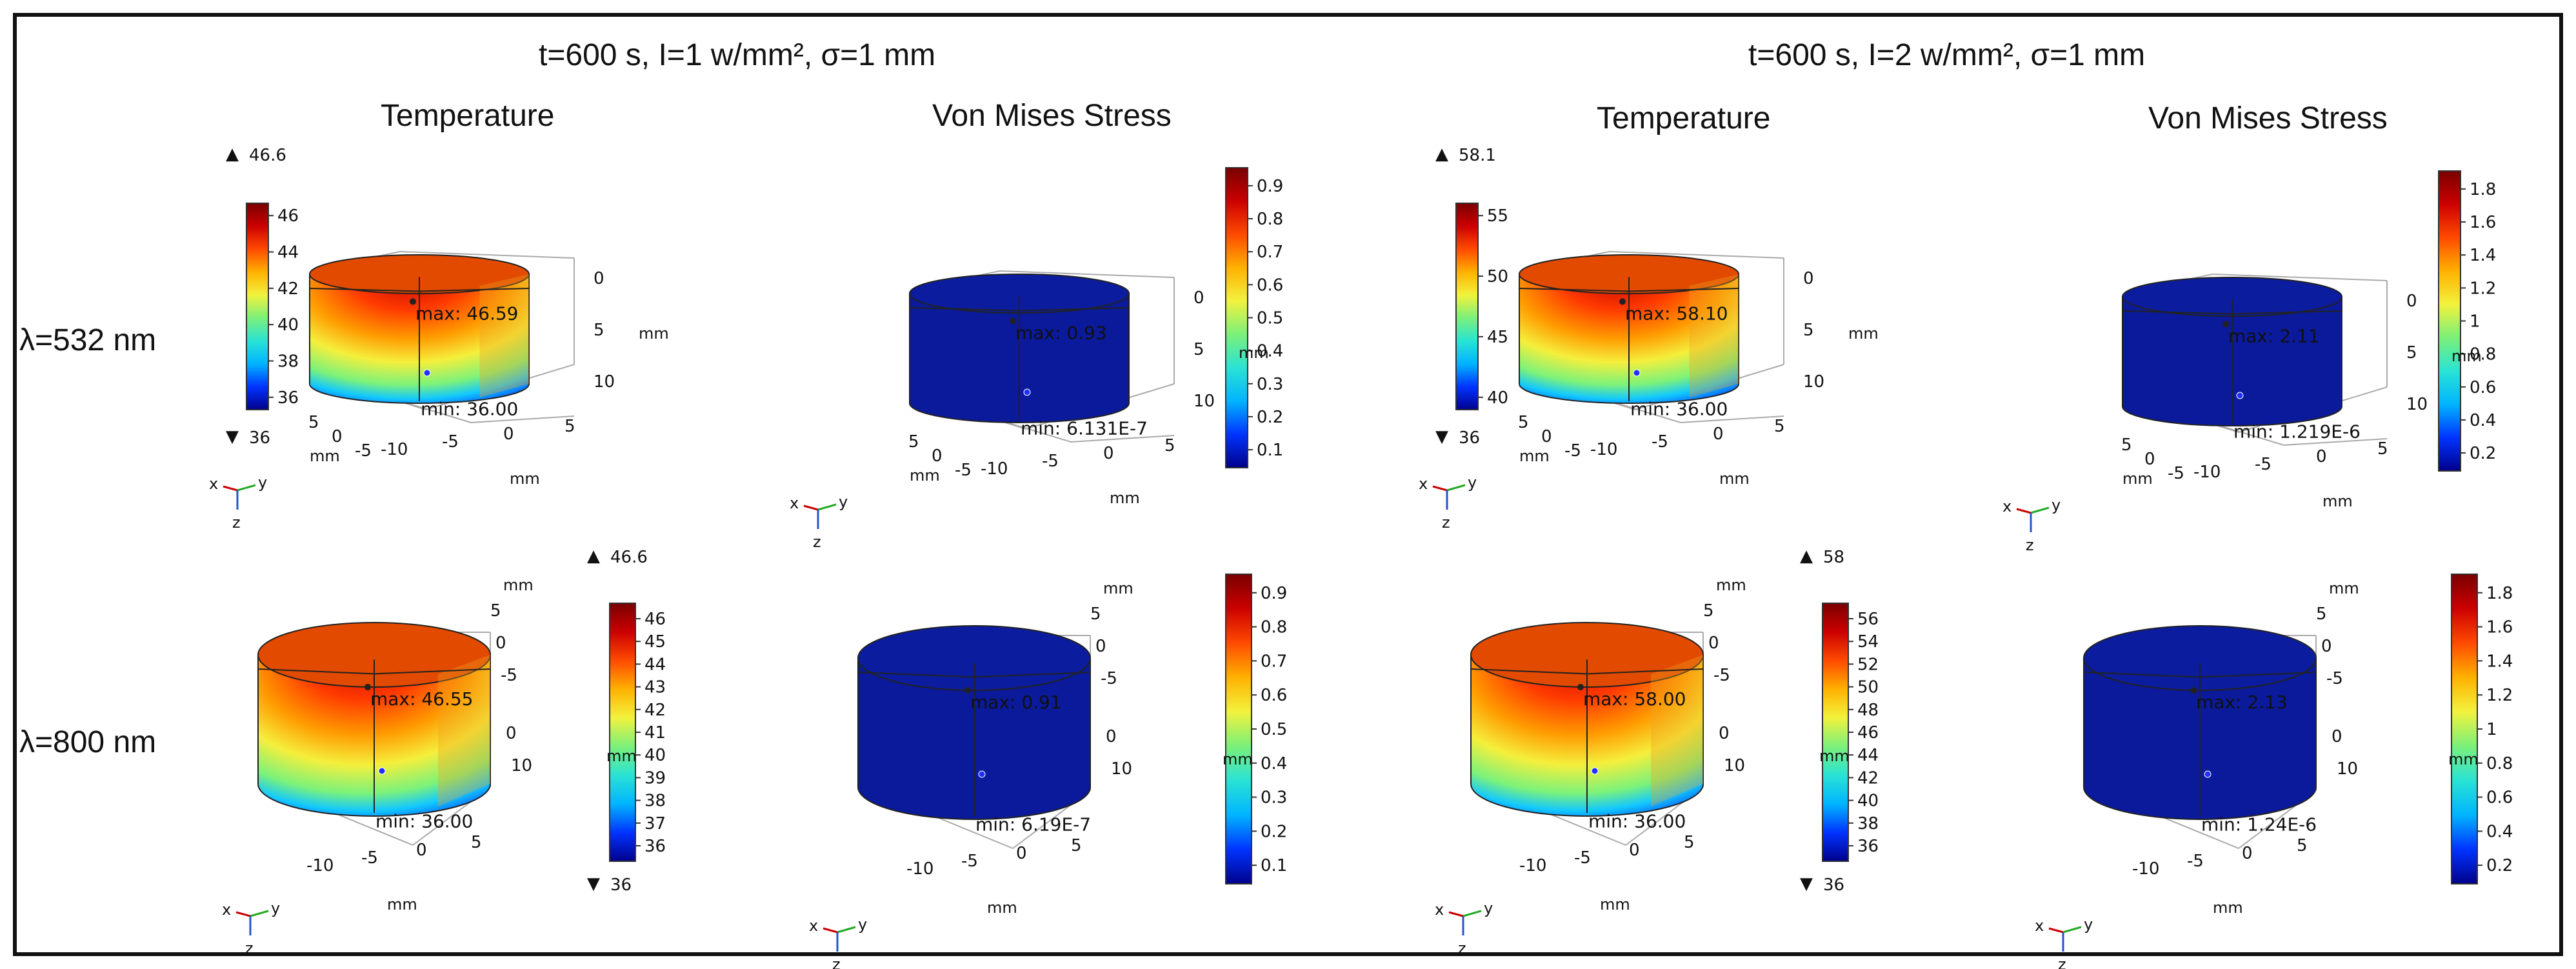  I want to click on colorbar-tick-label: 1.8, so click(2499, 593).